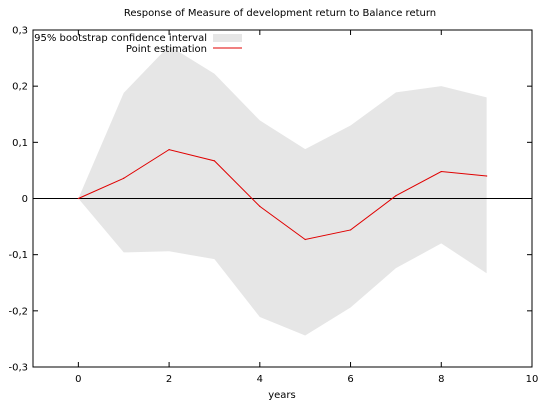 The width and height of the screenshot is (550, 403). What do you see at coordinates (260, 379) in the screenshot?
I see `x-tick-label: 4` at bounding box center [260, 379].